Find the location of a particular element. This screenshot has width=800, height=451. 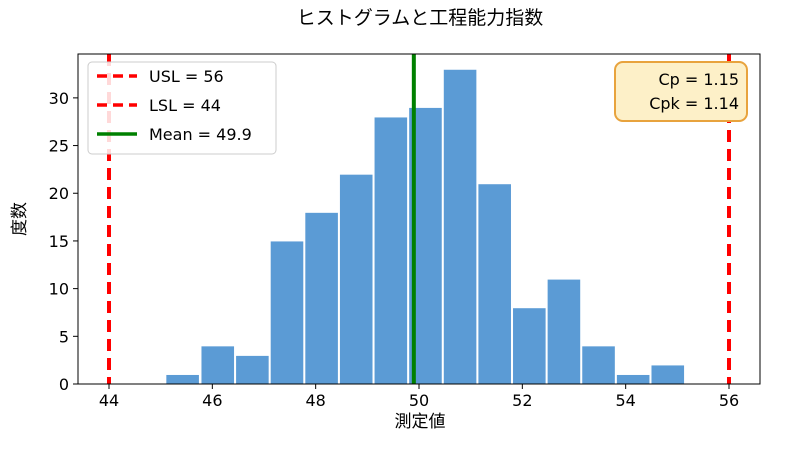

annotation-box is located at coordinates (681, 91).